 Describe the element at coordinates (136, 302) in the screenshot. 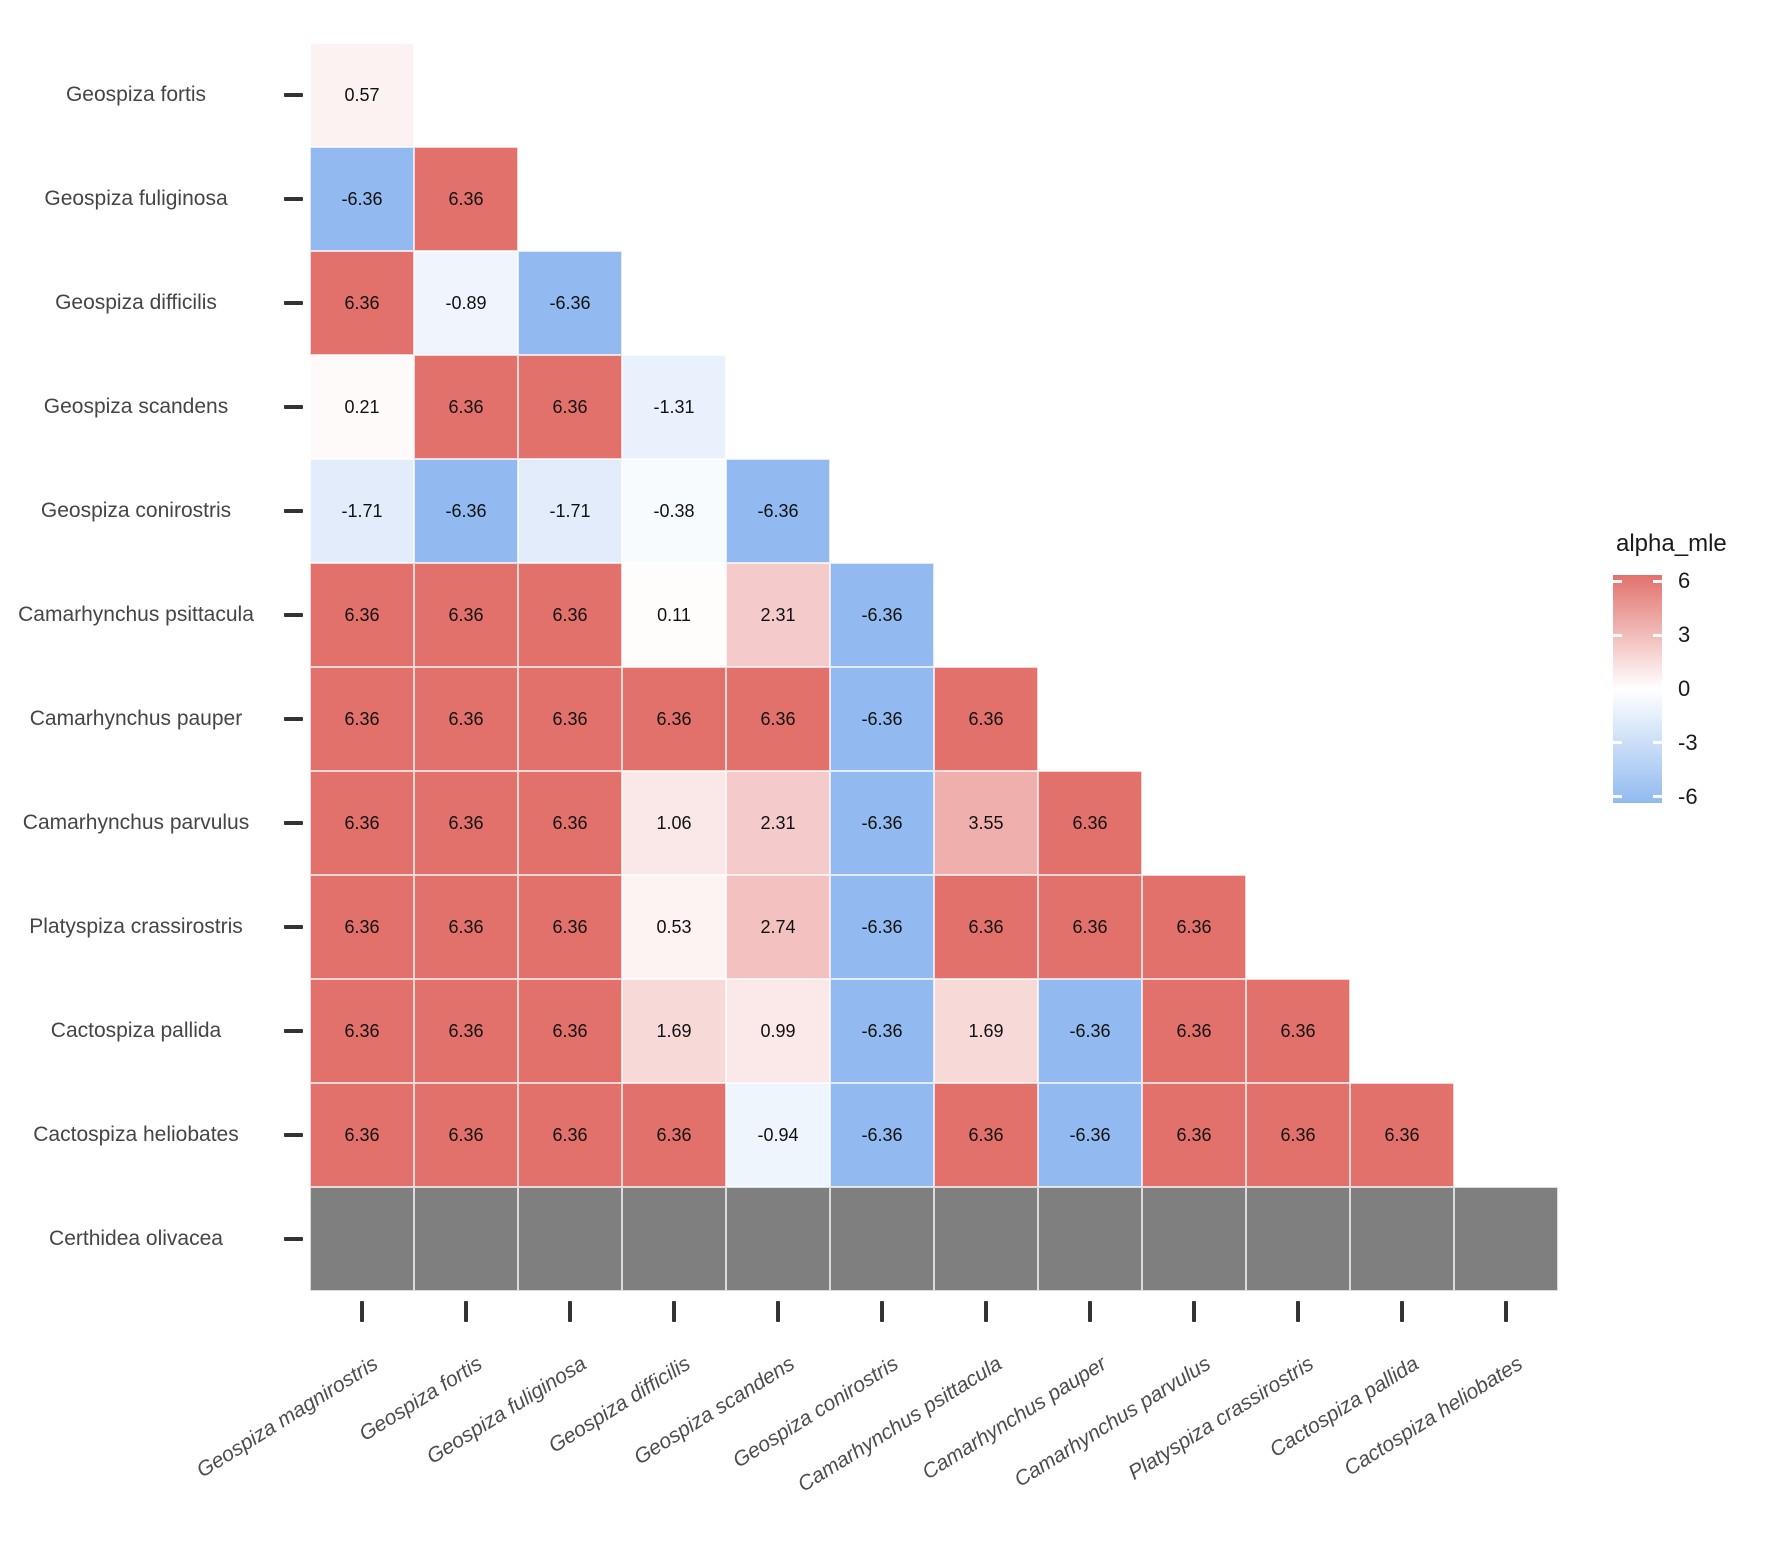

I see `y-axis-label: Geospiza difficilis` at that location.